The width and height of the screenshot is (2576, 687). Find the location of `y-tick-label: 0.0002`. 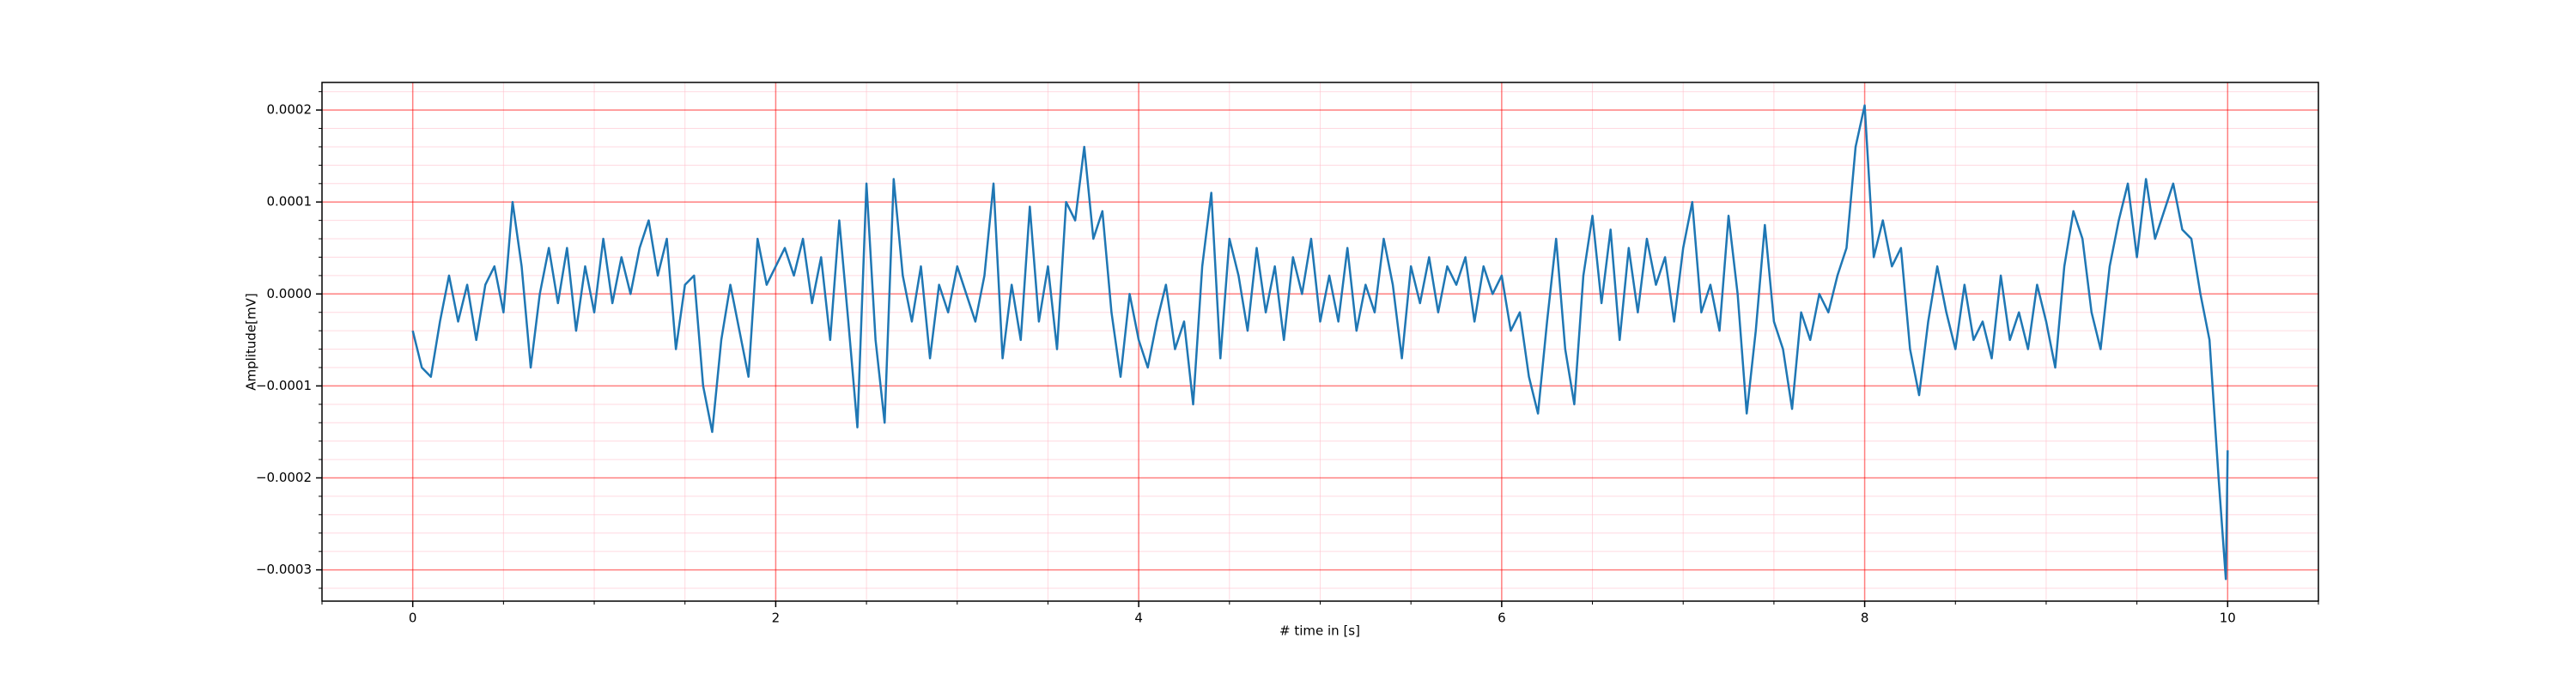

y-tick-label: 0.0002 is located at coordinates (290, 110).